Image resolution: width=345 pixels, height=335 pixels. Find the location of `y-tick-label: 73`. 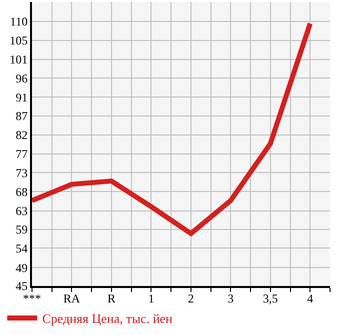

y-tick-label: 73 is located at coordinates (22, 173).